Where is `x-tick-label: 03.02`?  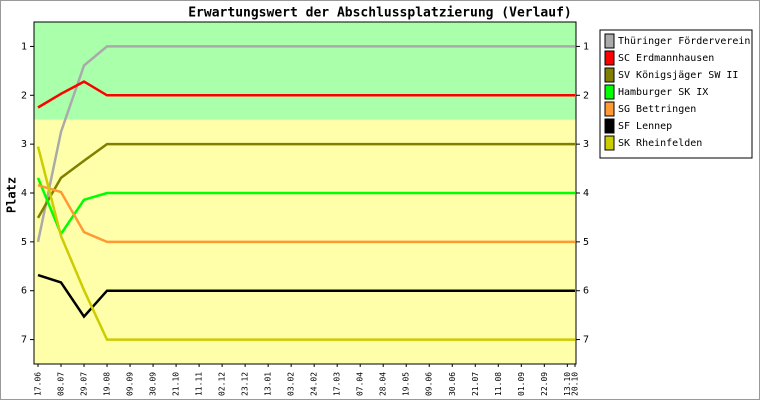
x-tick-label: 03.02 is located at coordinates (291, 384).